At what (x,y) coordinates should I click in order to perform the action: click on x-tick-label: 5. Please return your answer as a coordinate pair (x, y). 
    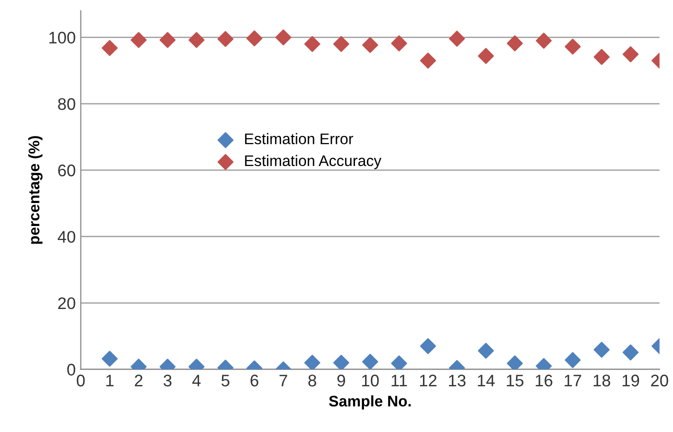
    Looking at the image, I should click on (225, 380).